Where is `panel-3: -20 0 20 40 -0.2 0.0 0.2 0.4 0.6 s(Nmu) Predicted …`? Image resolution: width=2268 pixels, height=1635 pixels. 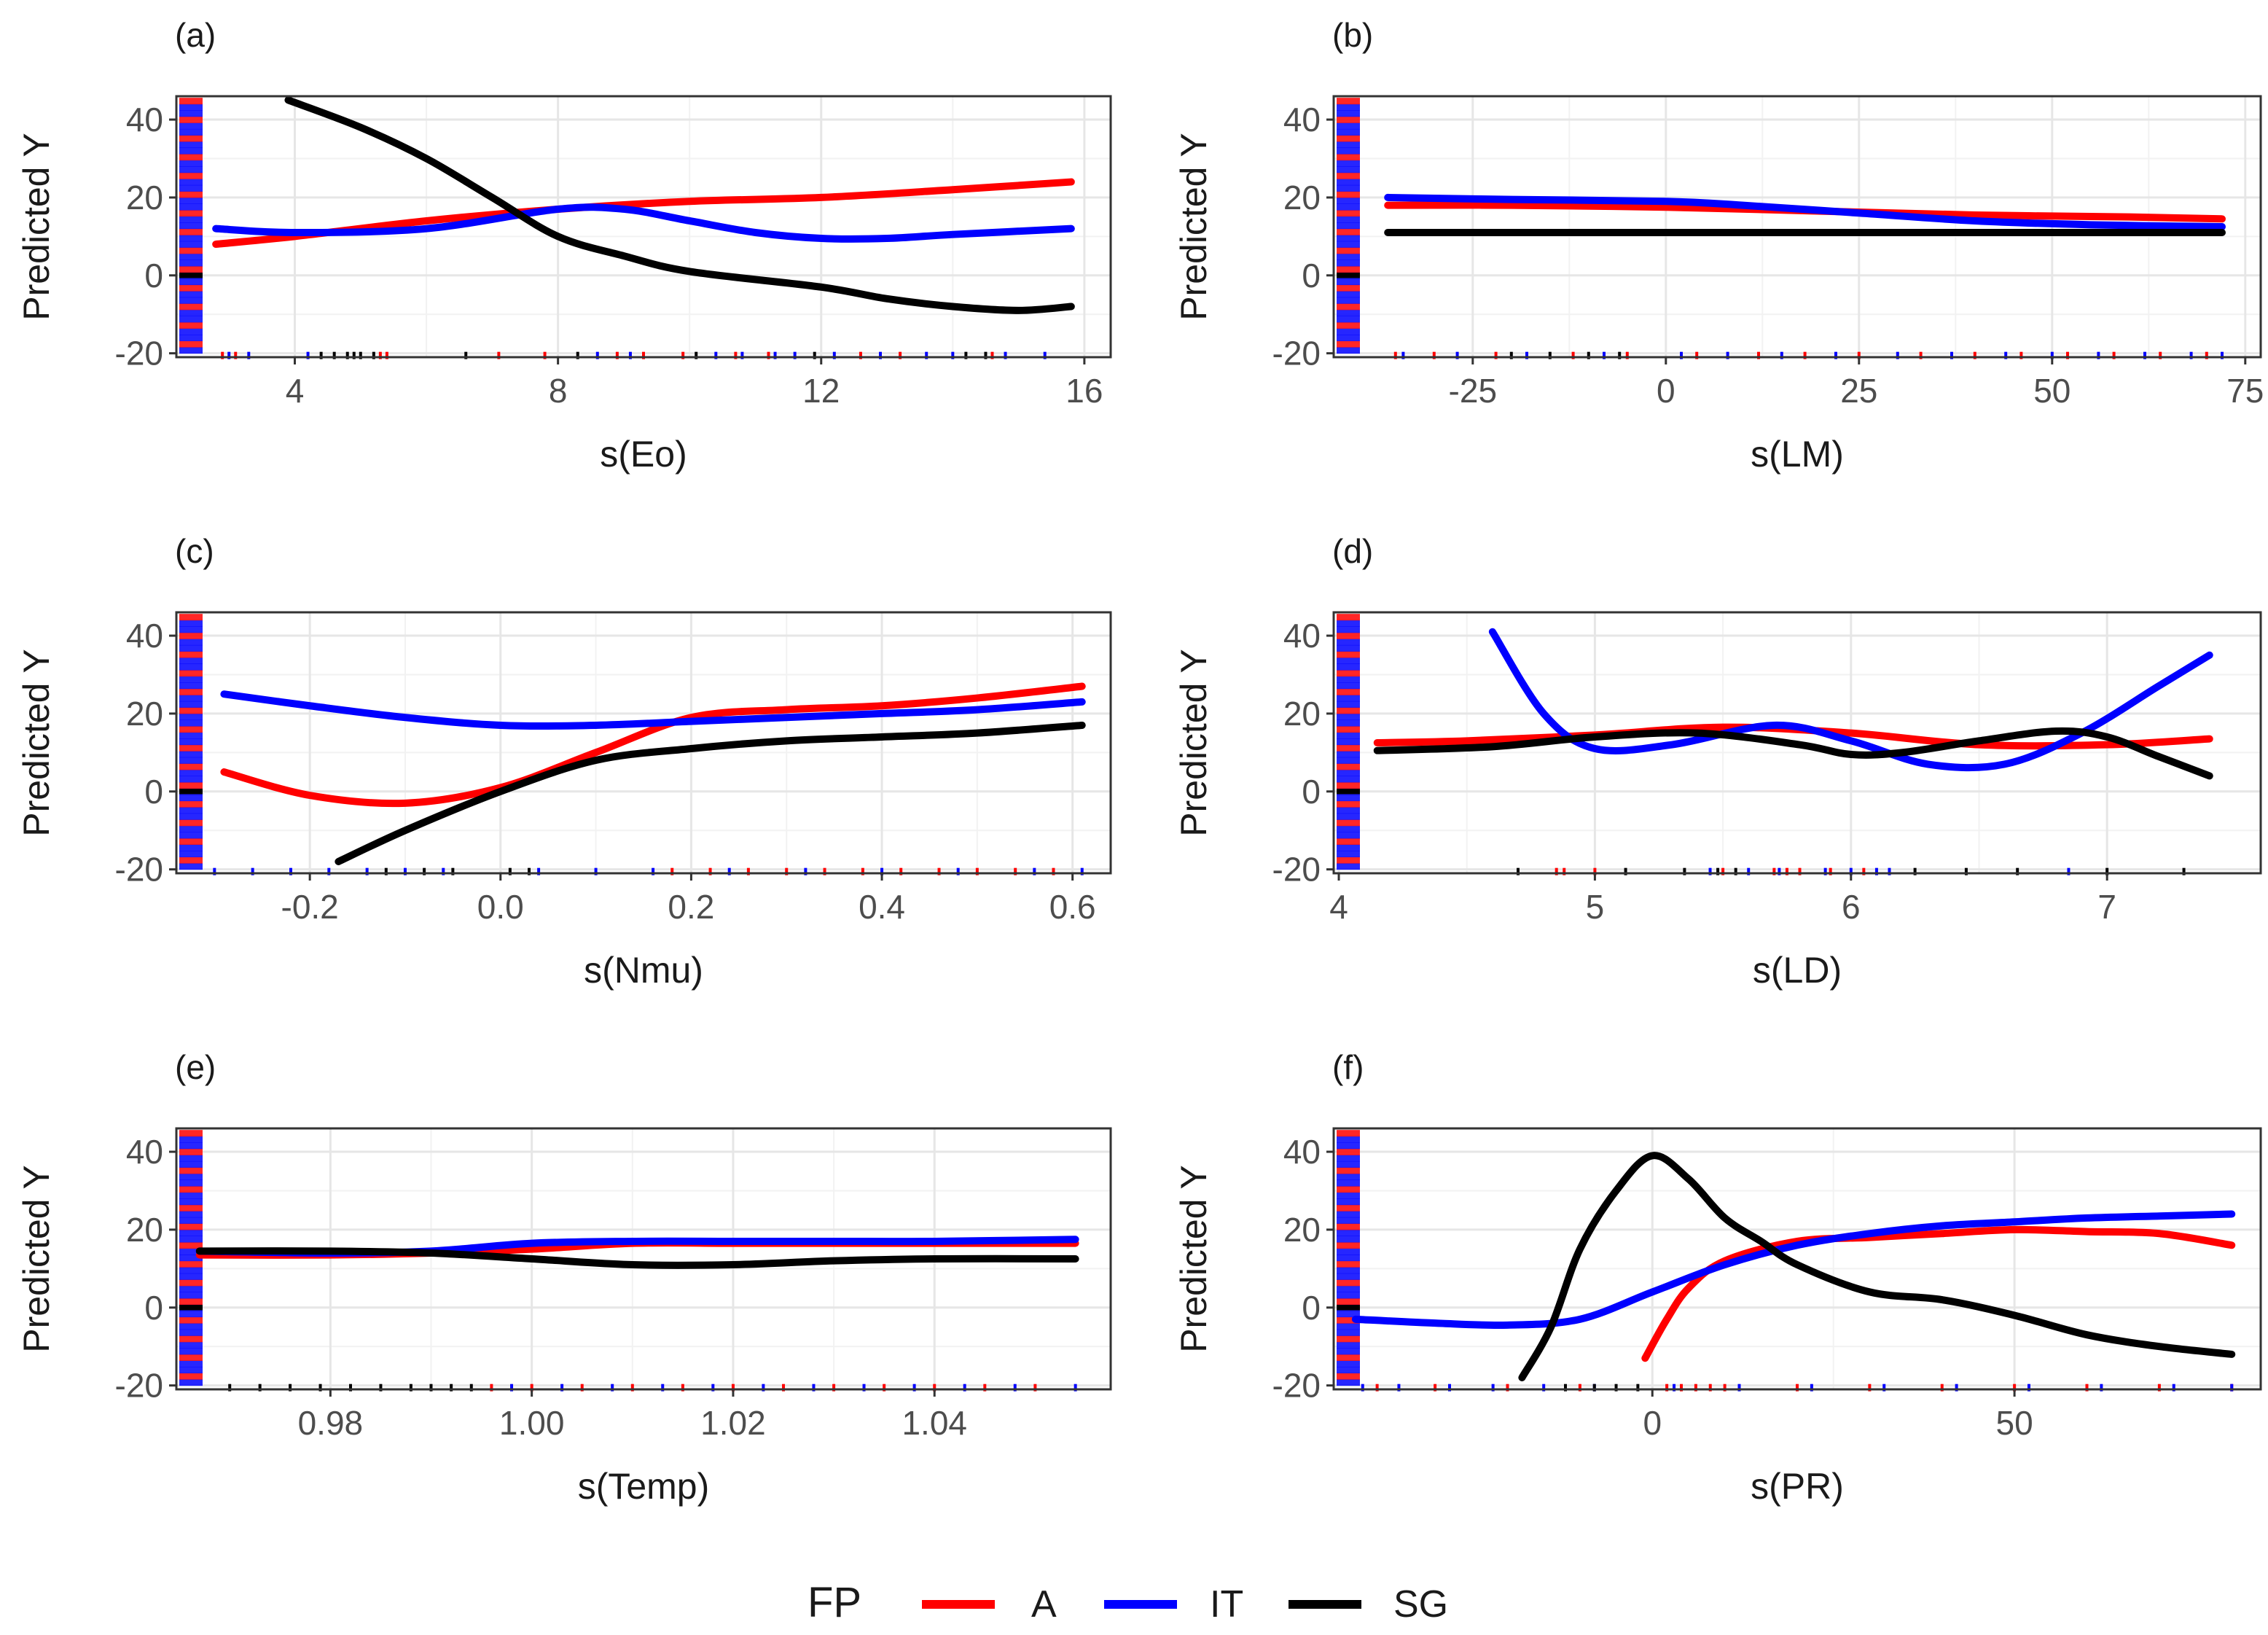 panel-3: -20 0 20 40 -0.2 0.0 0.2 0.4 0.6 s(Nmu) Predicted … is located at coordinates (564, 762).